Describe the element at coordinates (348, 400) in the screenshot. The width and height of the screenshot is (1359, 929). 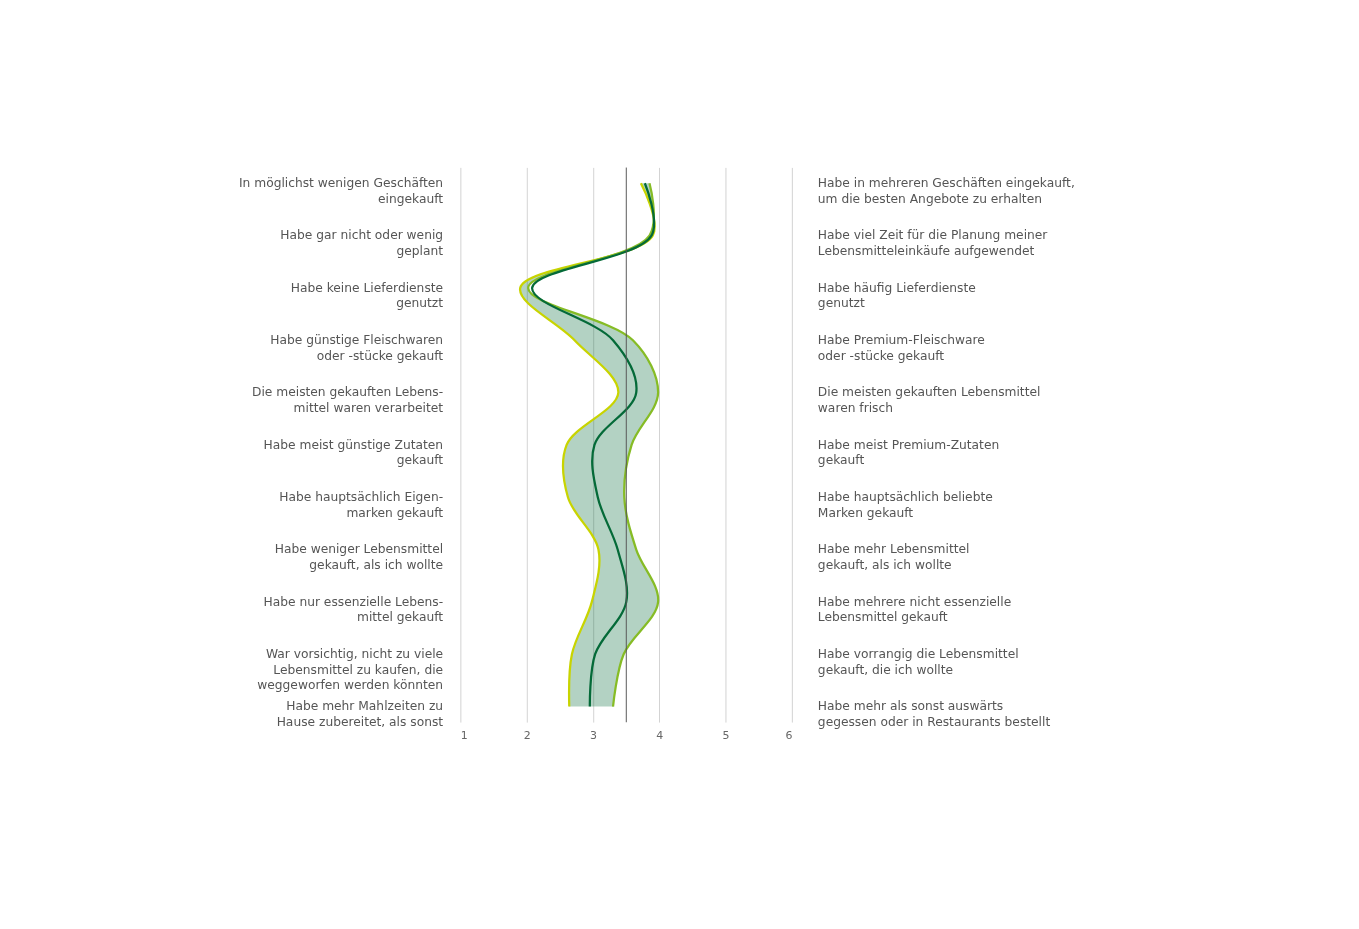
I see `y-tick-label: Die meisten gekauften Lebens- mittel waren verarbeitet` at that location.